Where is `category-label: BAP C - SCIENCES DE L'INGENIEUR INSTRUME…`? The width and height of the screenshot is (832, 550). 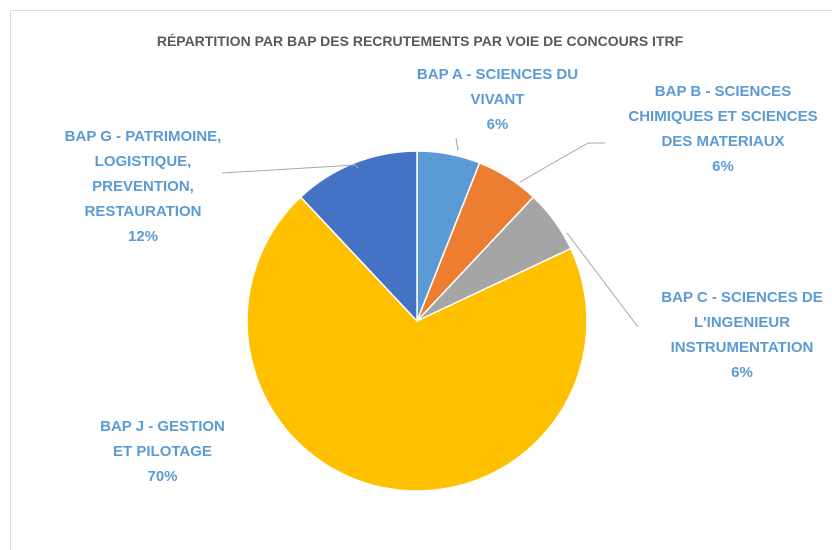 category-label: BAP C - SCIENCES DE L'INGENIEUR INSTRUME… is located at coordinates (742, 322).